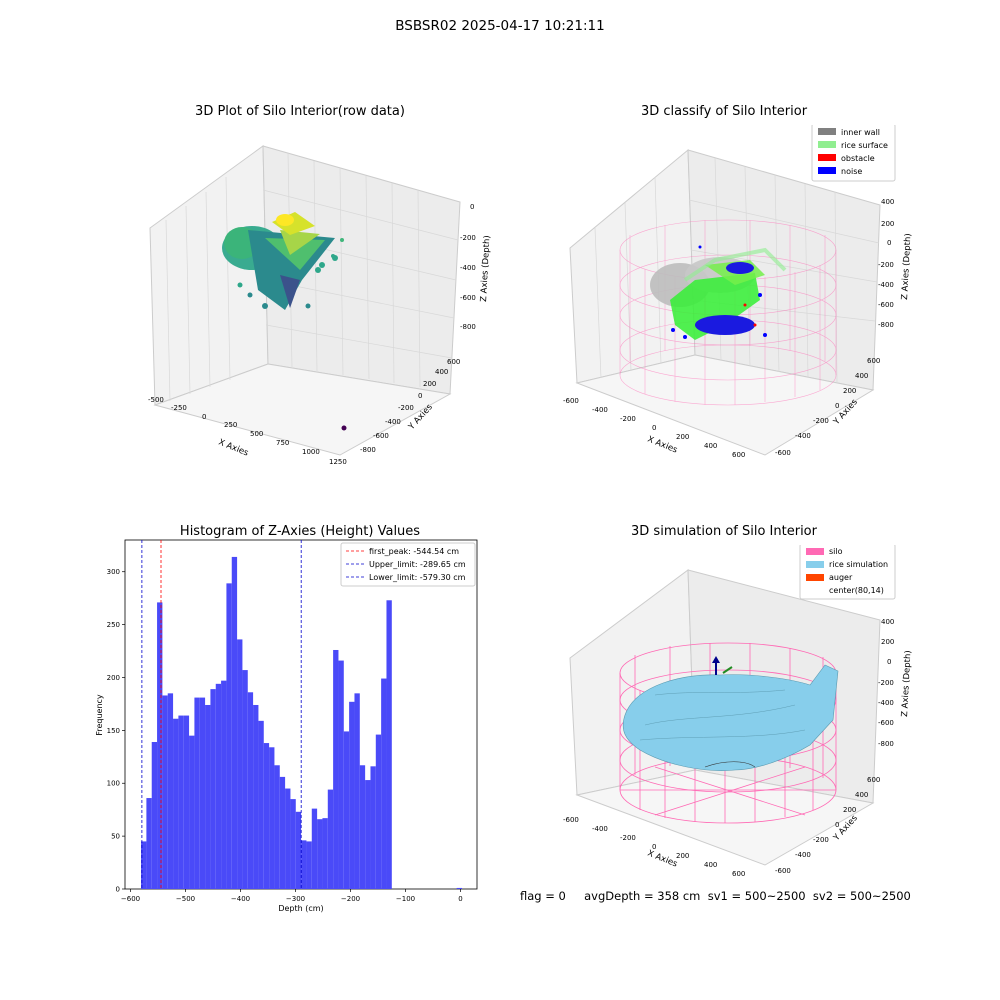 The width and height of the screenshot is (1000, 1000). I want to click on svg-text: -250, so click(179, 408).